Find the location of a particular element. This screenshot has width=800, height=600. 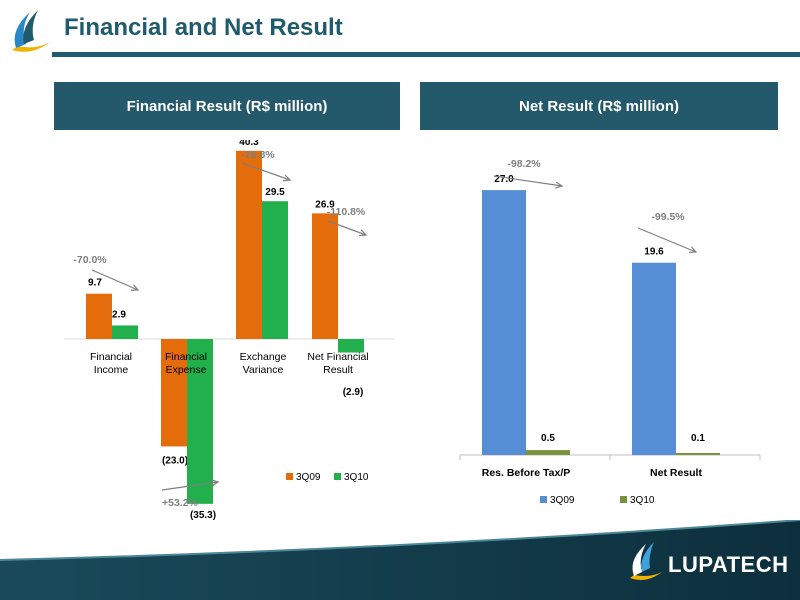

category-label-1-1: Expense is located at coordinates (186, 370).